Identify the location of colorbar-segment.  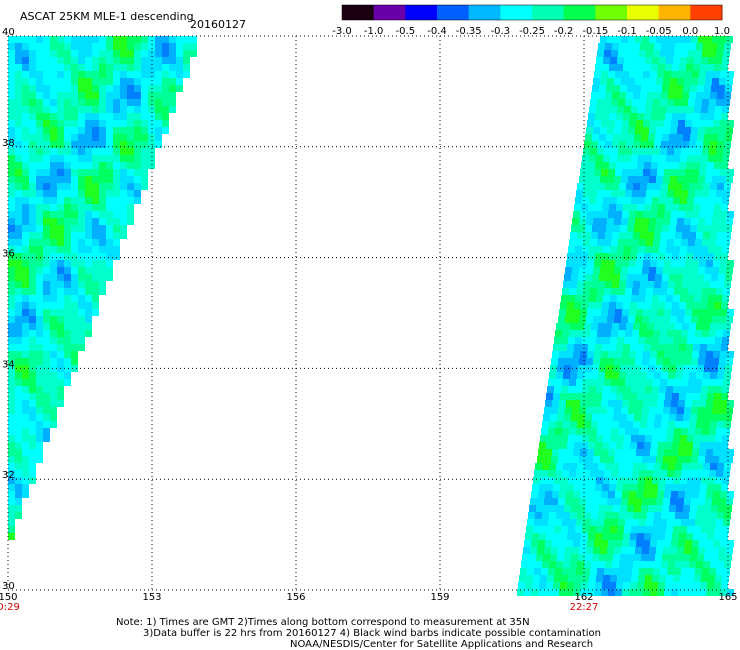
(643, 12).